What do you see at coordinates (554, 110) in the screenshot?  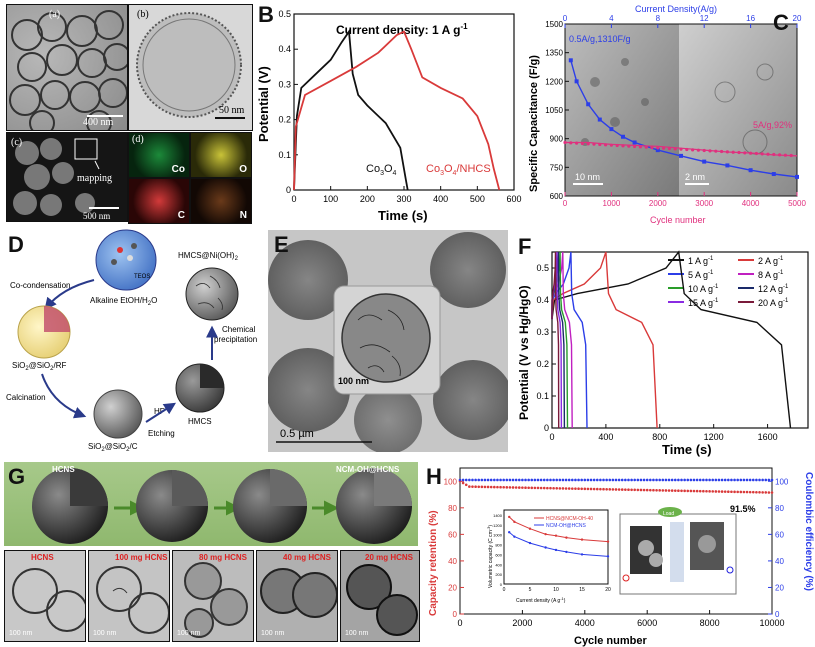 I see `chart-c-ytick-label: 1050` at bounding box center [554, 110].